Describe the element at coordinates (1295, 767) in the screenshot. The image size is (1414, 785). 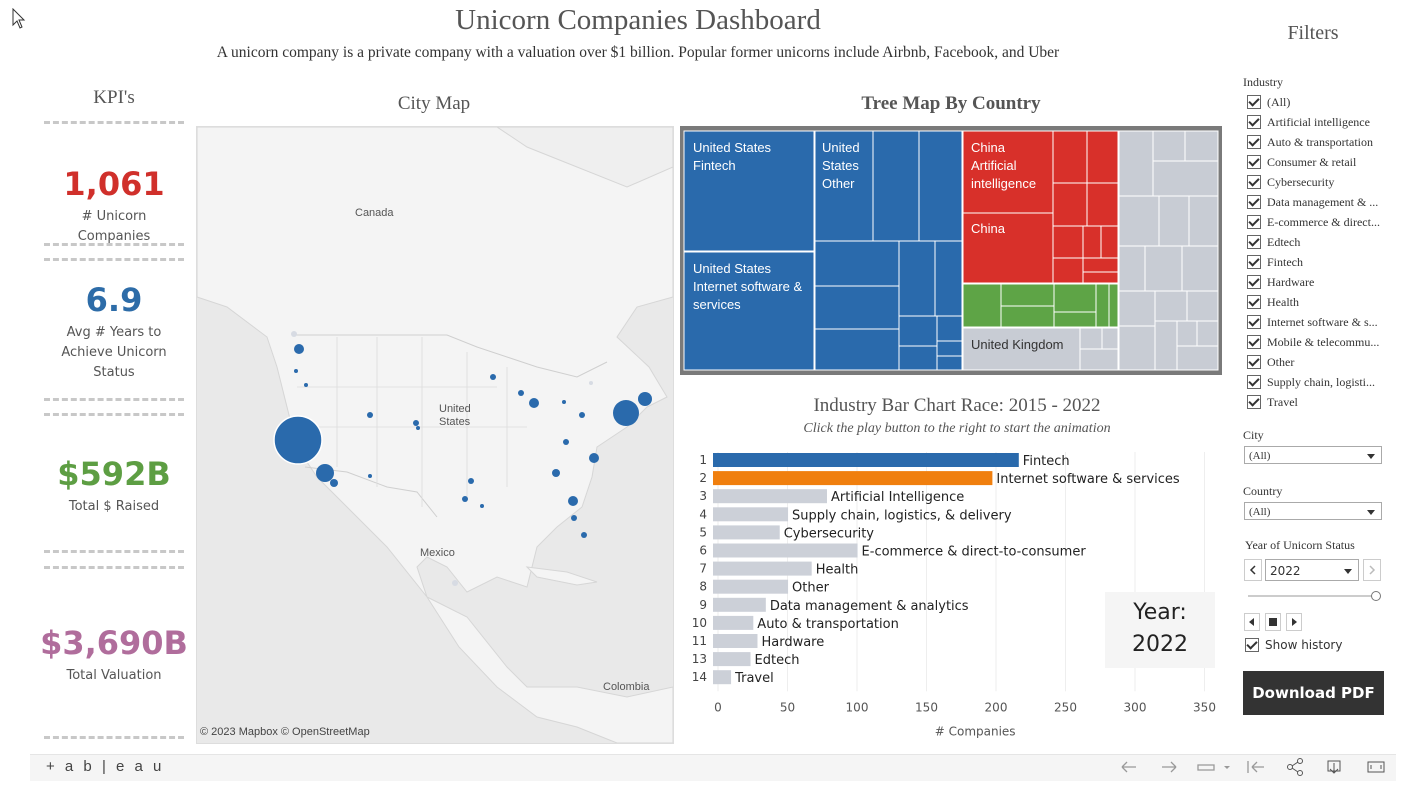
I see `share-icon` at that location.